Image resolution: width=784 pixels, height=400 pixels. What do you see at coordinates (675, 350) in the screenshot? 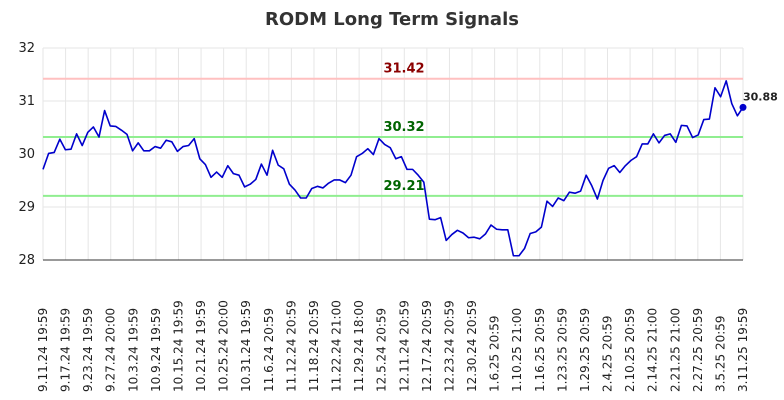
I see `x-tick-label: 2.21.25 21:00` at bounding box center [675, 350].